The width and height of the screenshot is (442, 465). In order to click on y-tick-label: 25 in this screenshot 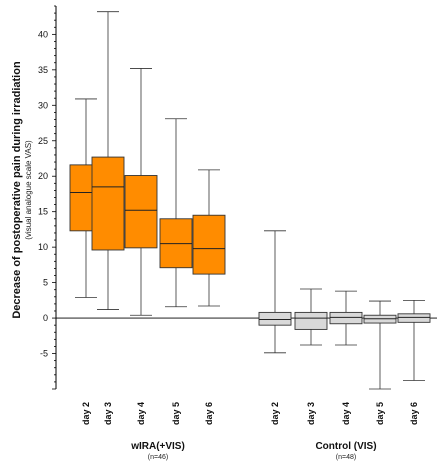, I will do `click(43, 141)`.